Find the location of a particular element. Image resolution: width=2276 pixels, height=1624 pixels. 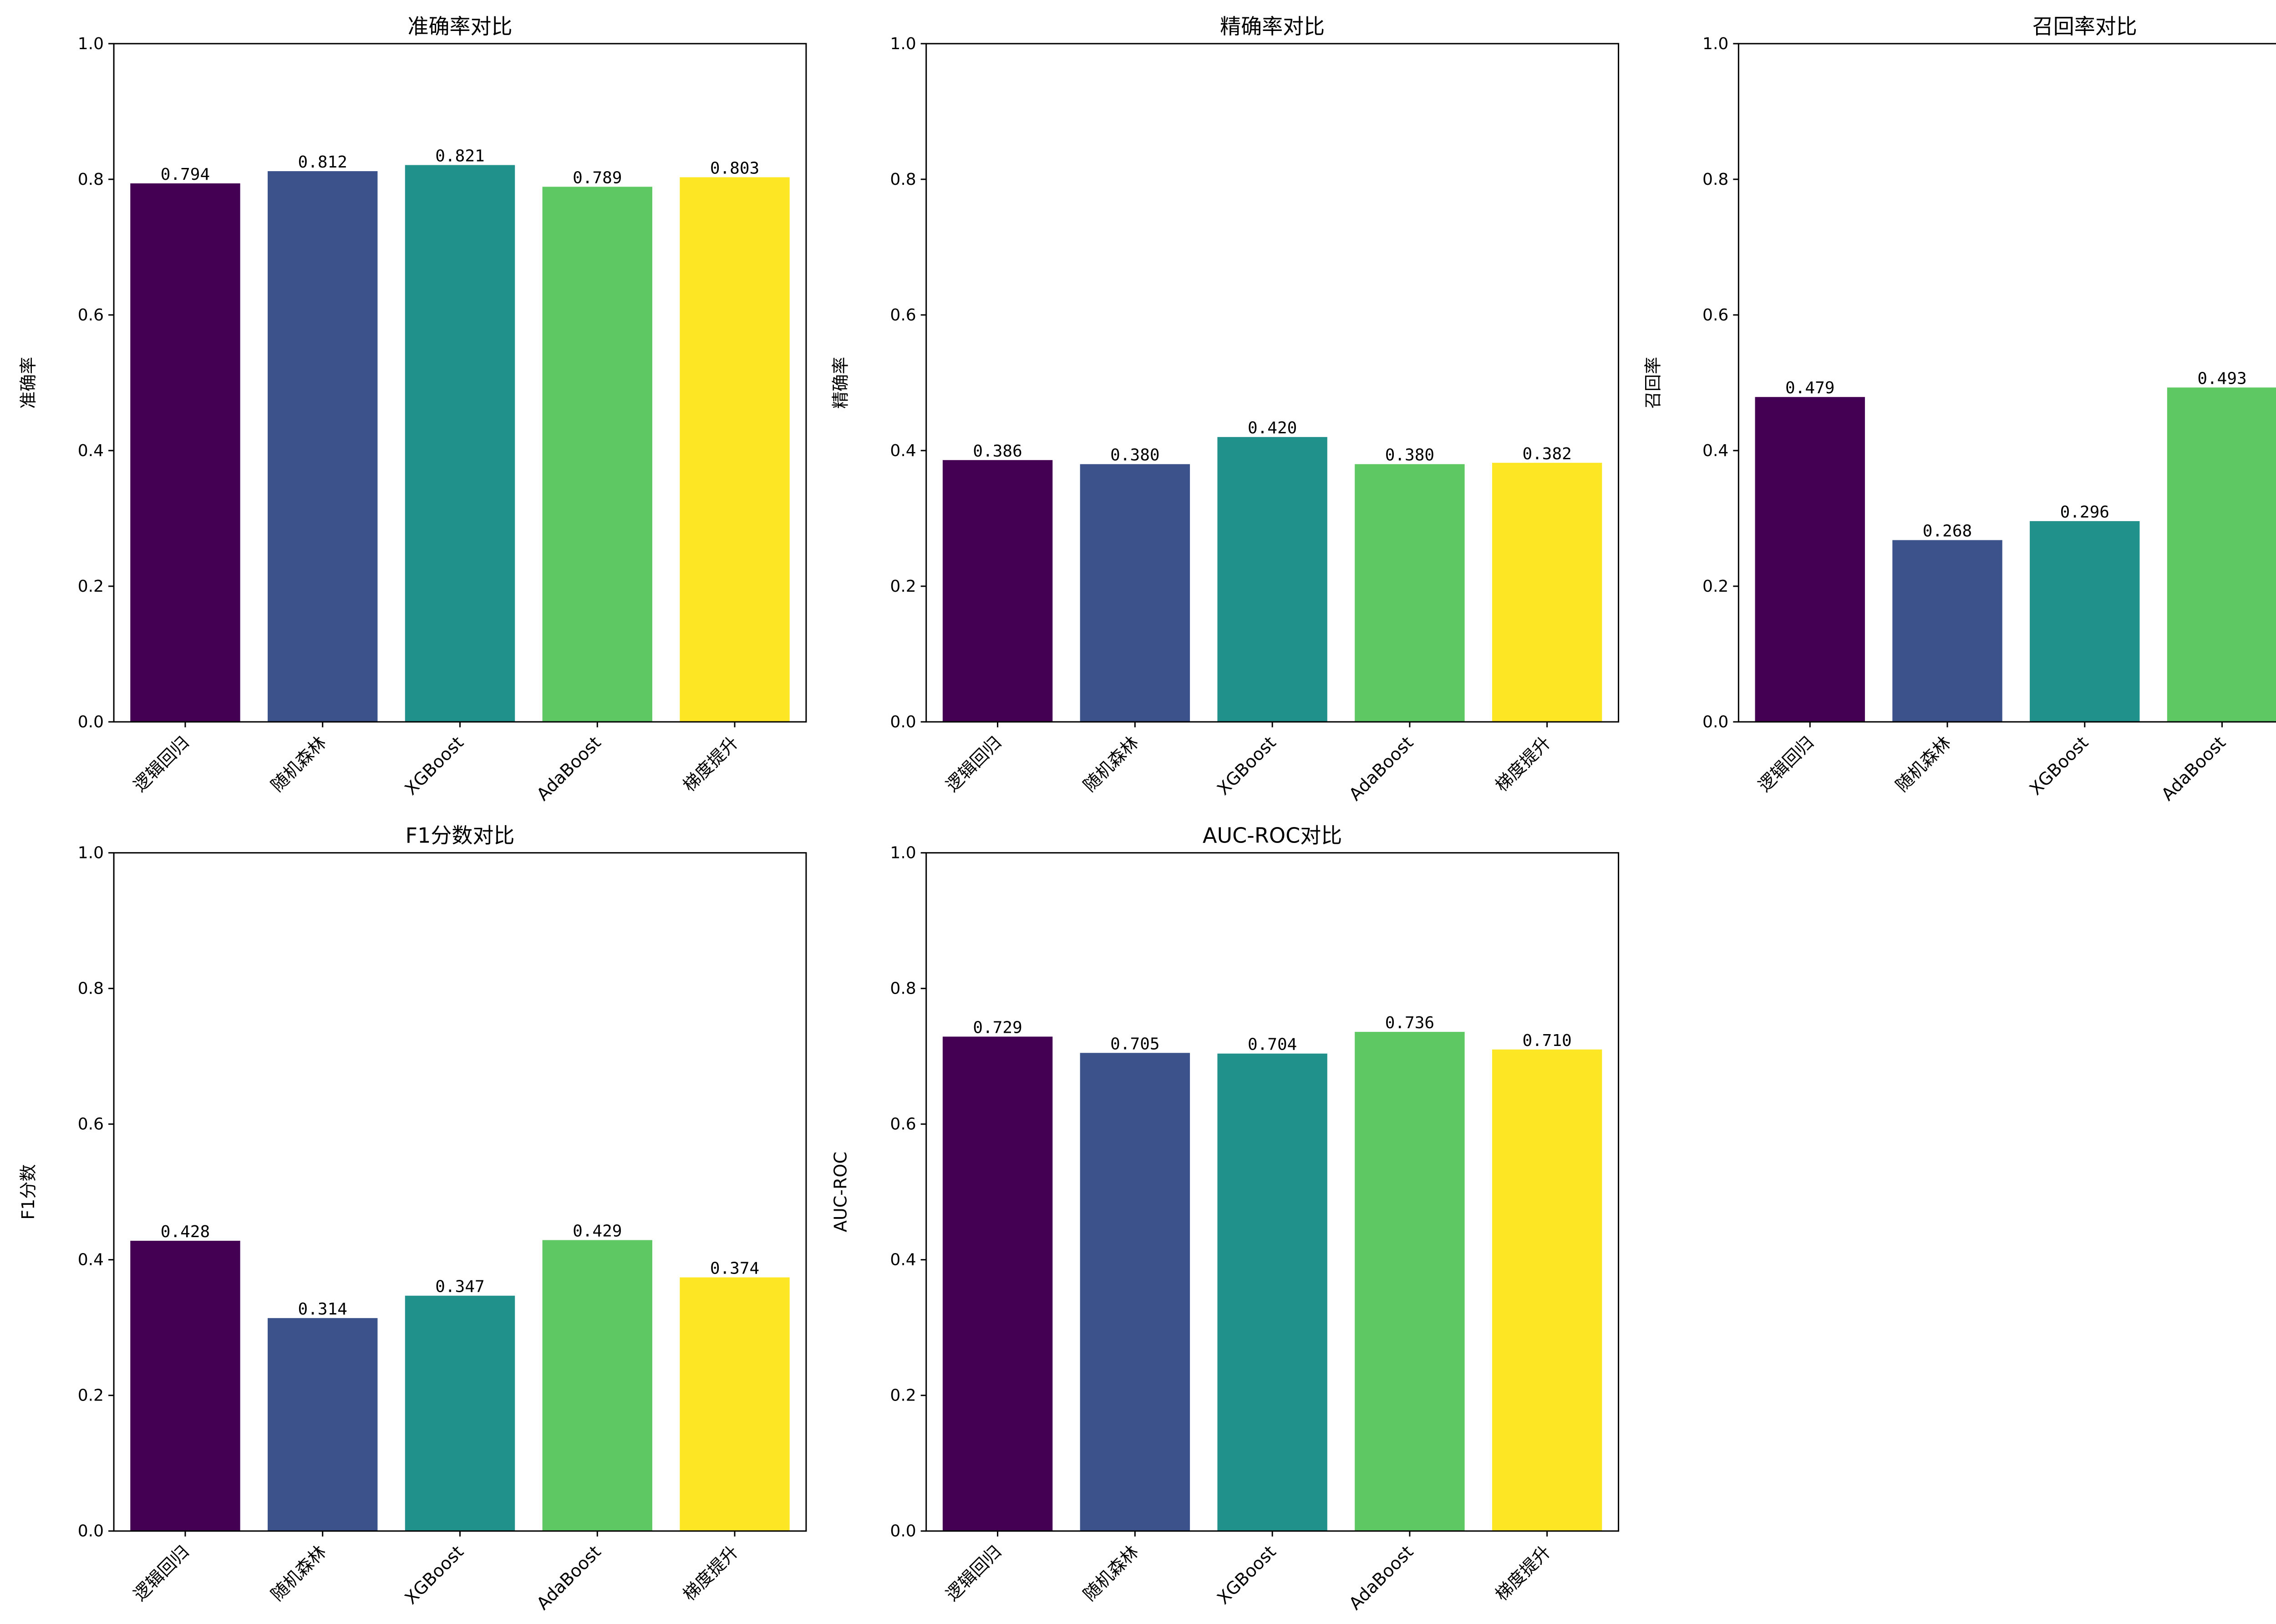

bar-value-label: 0.382 is located at coordinates (1546, 454).